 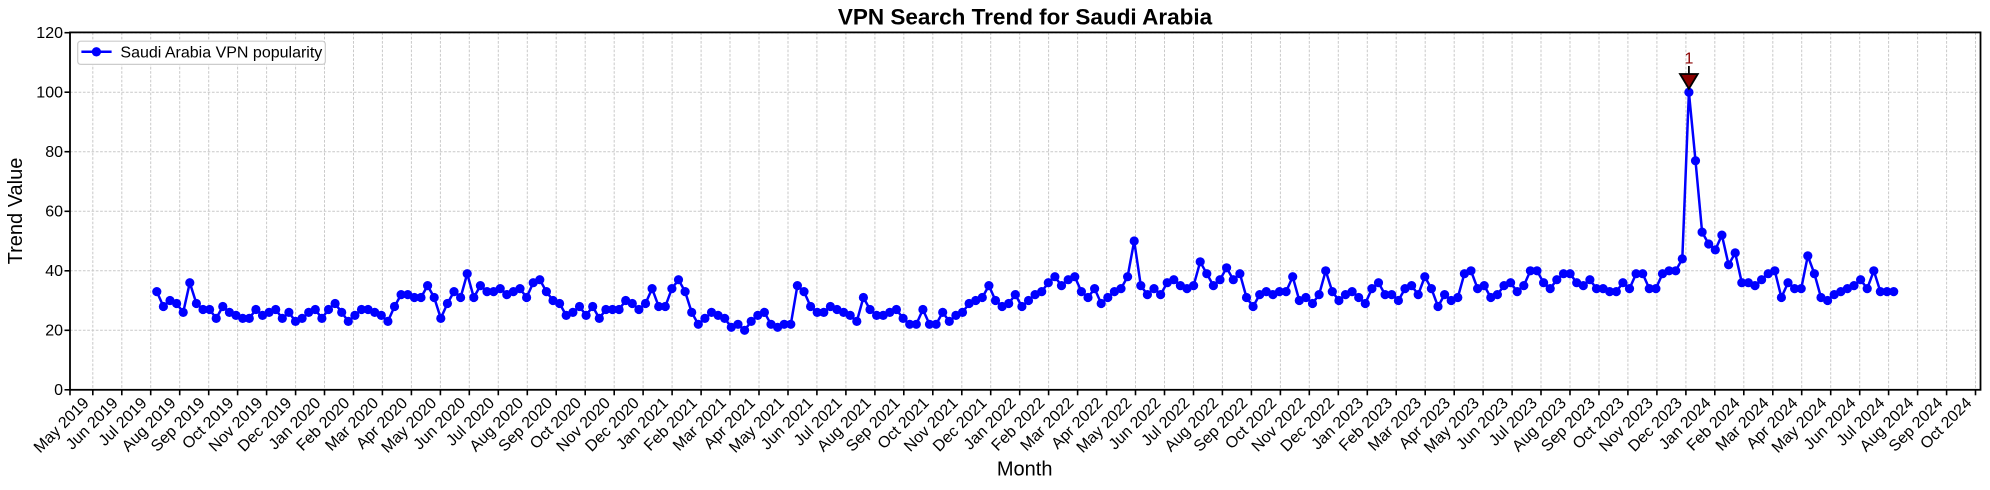 I want to click on svg-text: Month, so click(x=1025, y=470).